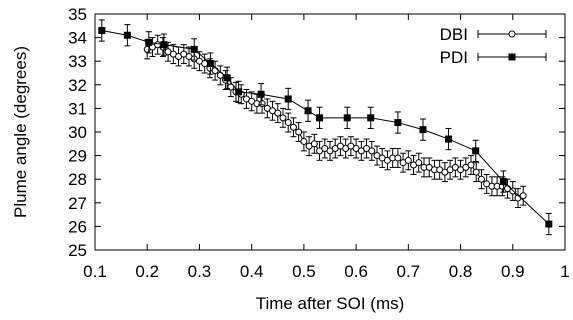 The height and width of the screenshot is (320, 573). I want to click on y-tick-label: 25, so click(77, 250).